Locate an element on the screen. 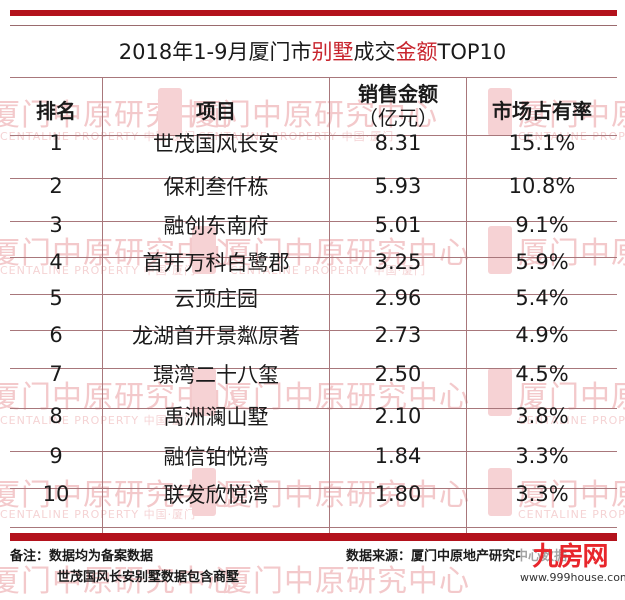  cell-project: 联发欣悦湾 is located at coordinates (216, 495).